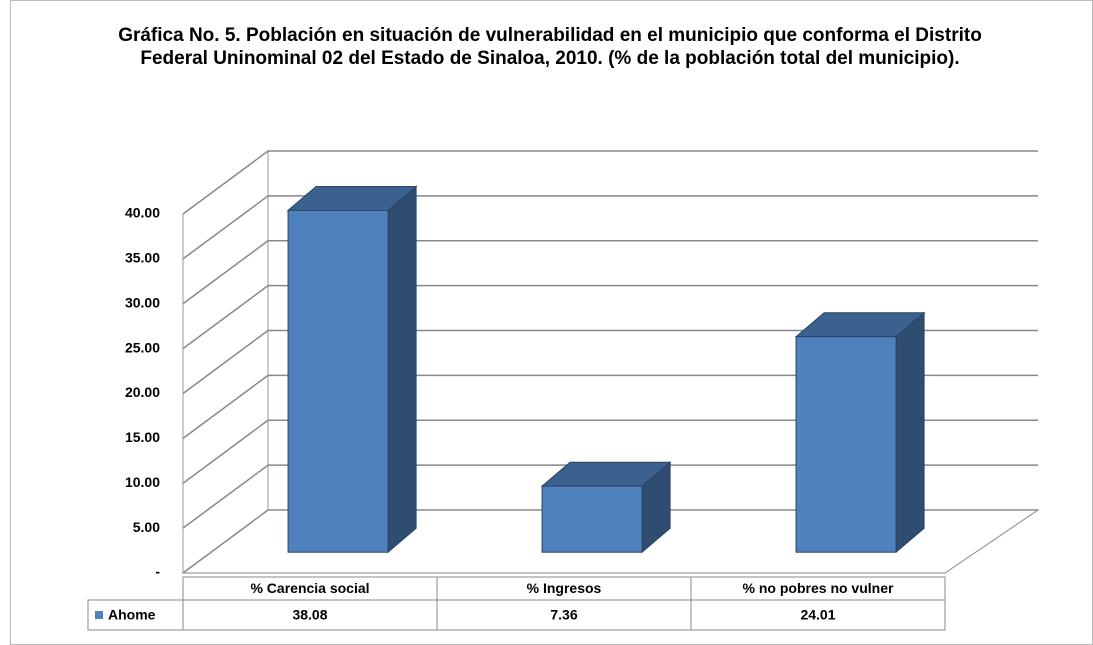 The image size is (1093, 645). Describe the element at coordinates (142, 347) in the screenshot. I see `y-tick-label: 25.00` at that location.